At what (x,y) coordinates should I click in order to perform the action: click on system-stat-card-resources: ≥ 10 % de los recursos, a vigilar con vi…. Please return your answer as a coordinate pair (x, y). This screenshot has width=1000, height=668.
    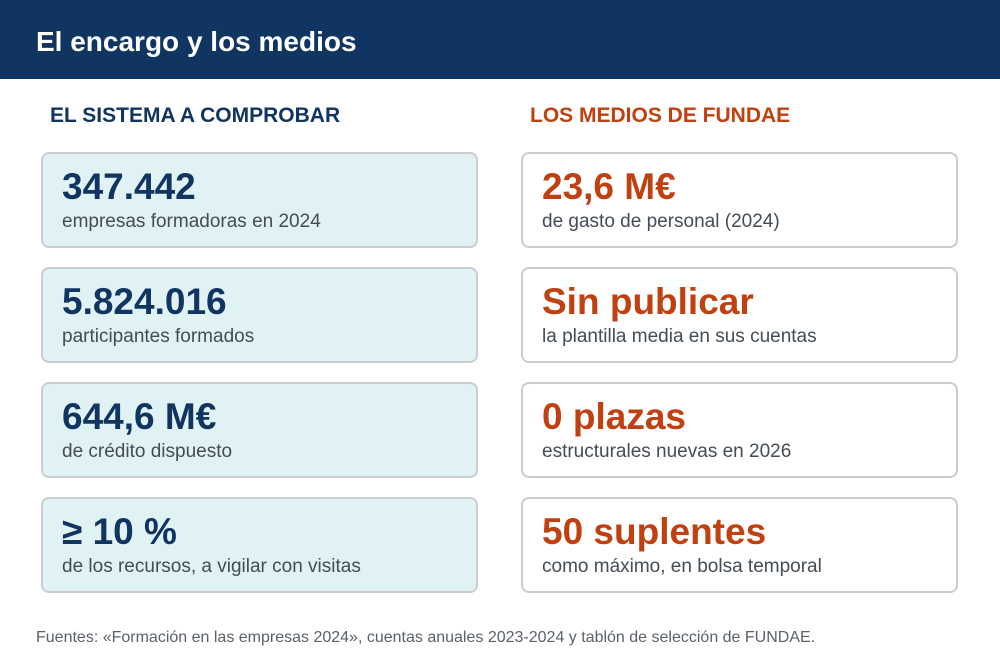
    Looking at the image, I should click on (259, 545).